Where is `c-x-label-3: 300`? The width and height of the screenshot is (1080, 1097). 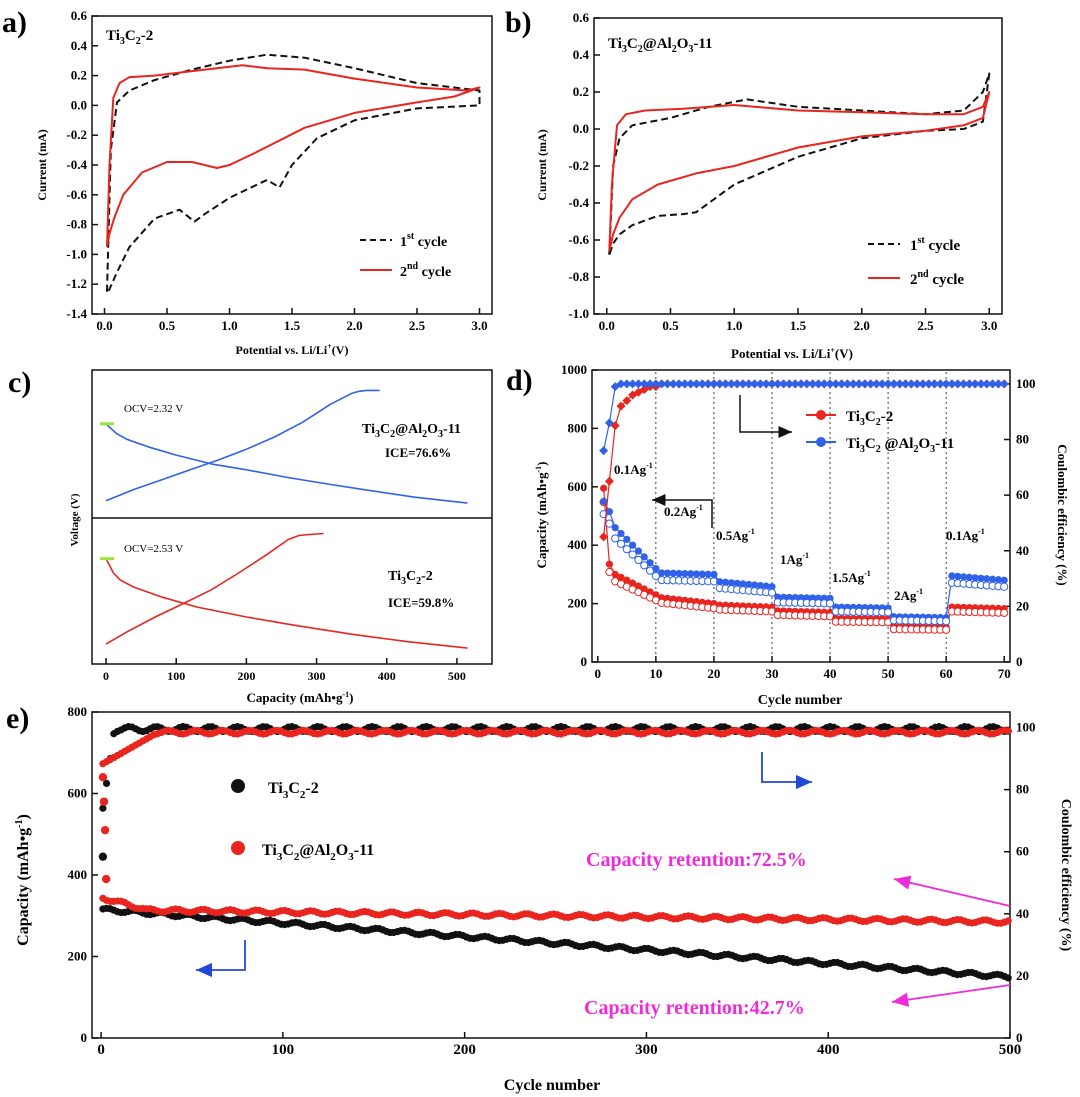
c-x-label-3: 300 is located at coordinates (317, 676).